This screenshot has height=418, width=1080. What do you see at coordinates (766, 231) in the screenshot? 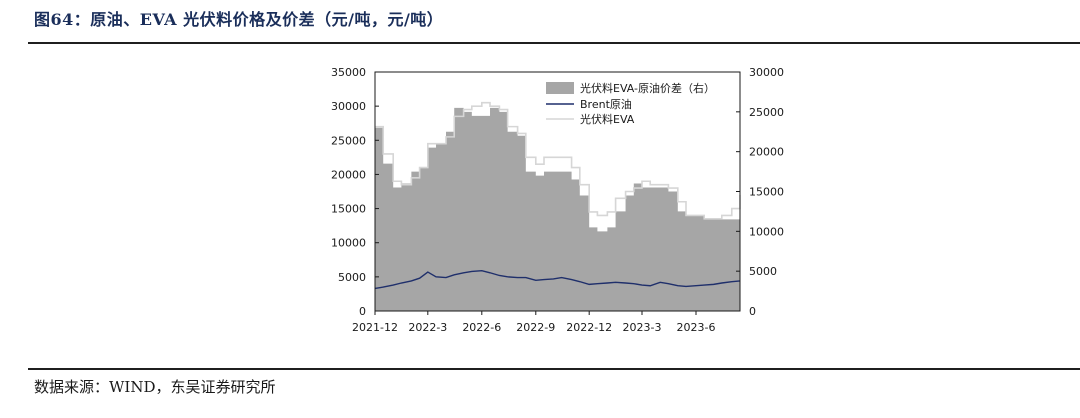
I see `right-axis-tick-label: 10000` at bounding box center [766, 231].